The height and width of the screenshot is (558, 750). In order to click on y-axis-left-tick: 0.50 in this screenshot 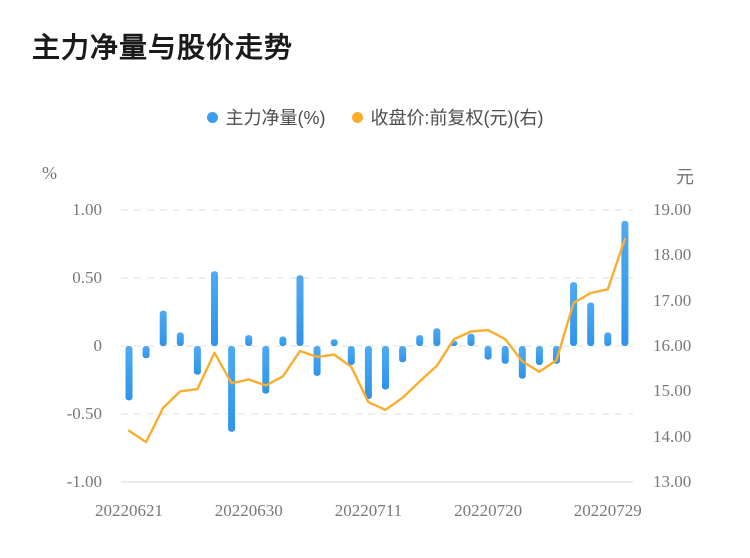, I will do `click(87, 277)`.